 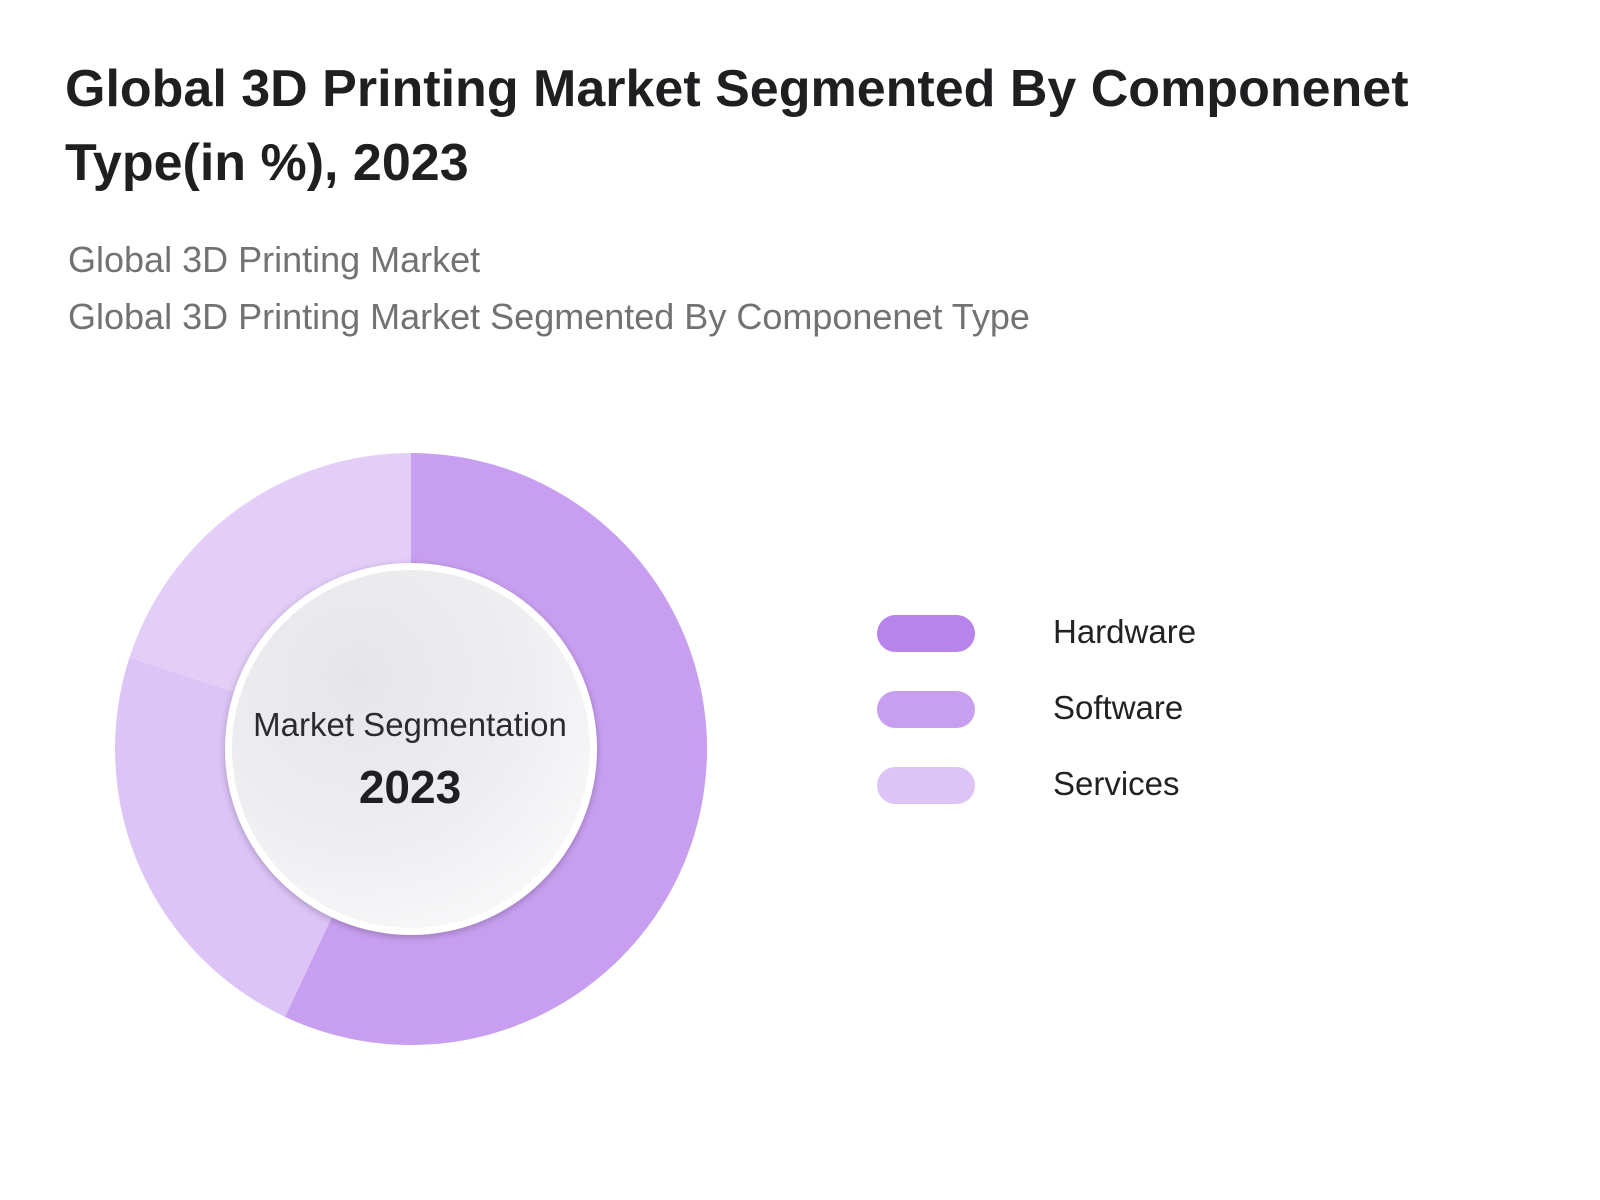 I want to click on legend-label-services: Services, so click(x=1116, y=783).